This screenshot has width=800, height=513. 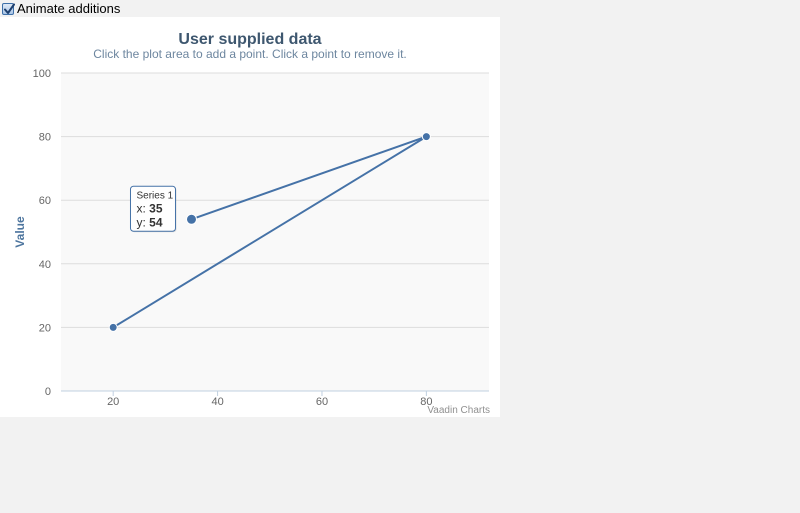 What do you see at coordinates (217, 402) in the screenshot?
I see `x-tick-label: 40` at bounding box center [217, 402].